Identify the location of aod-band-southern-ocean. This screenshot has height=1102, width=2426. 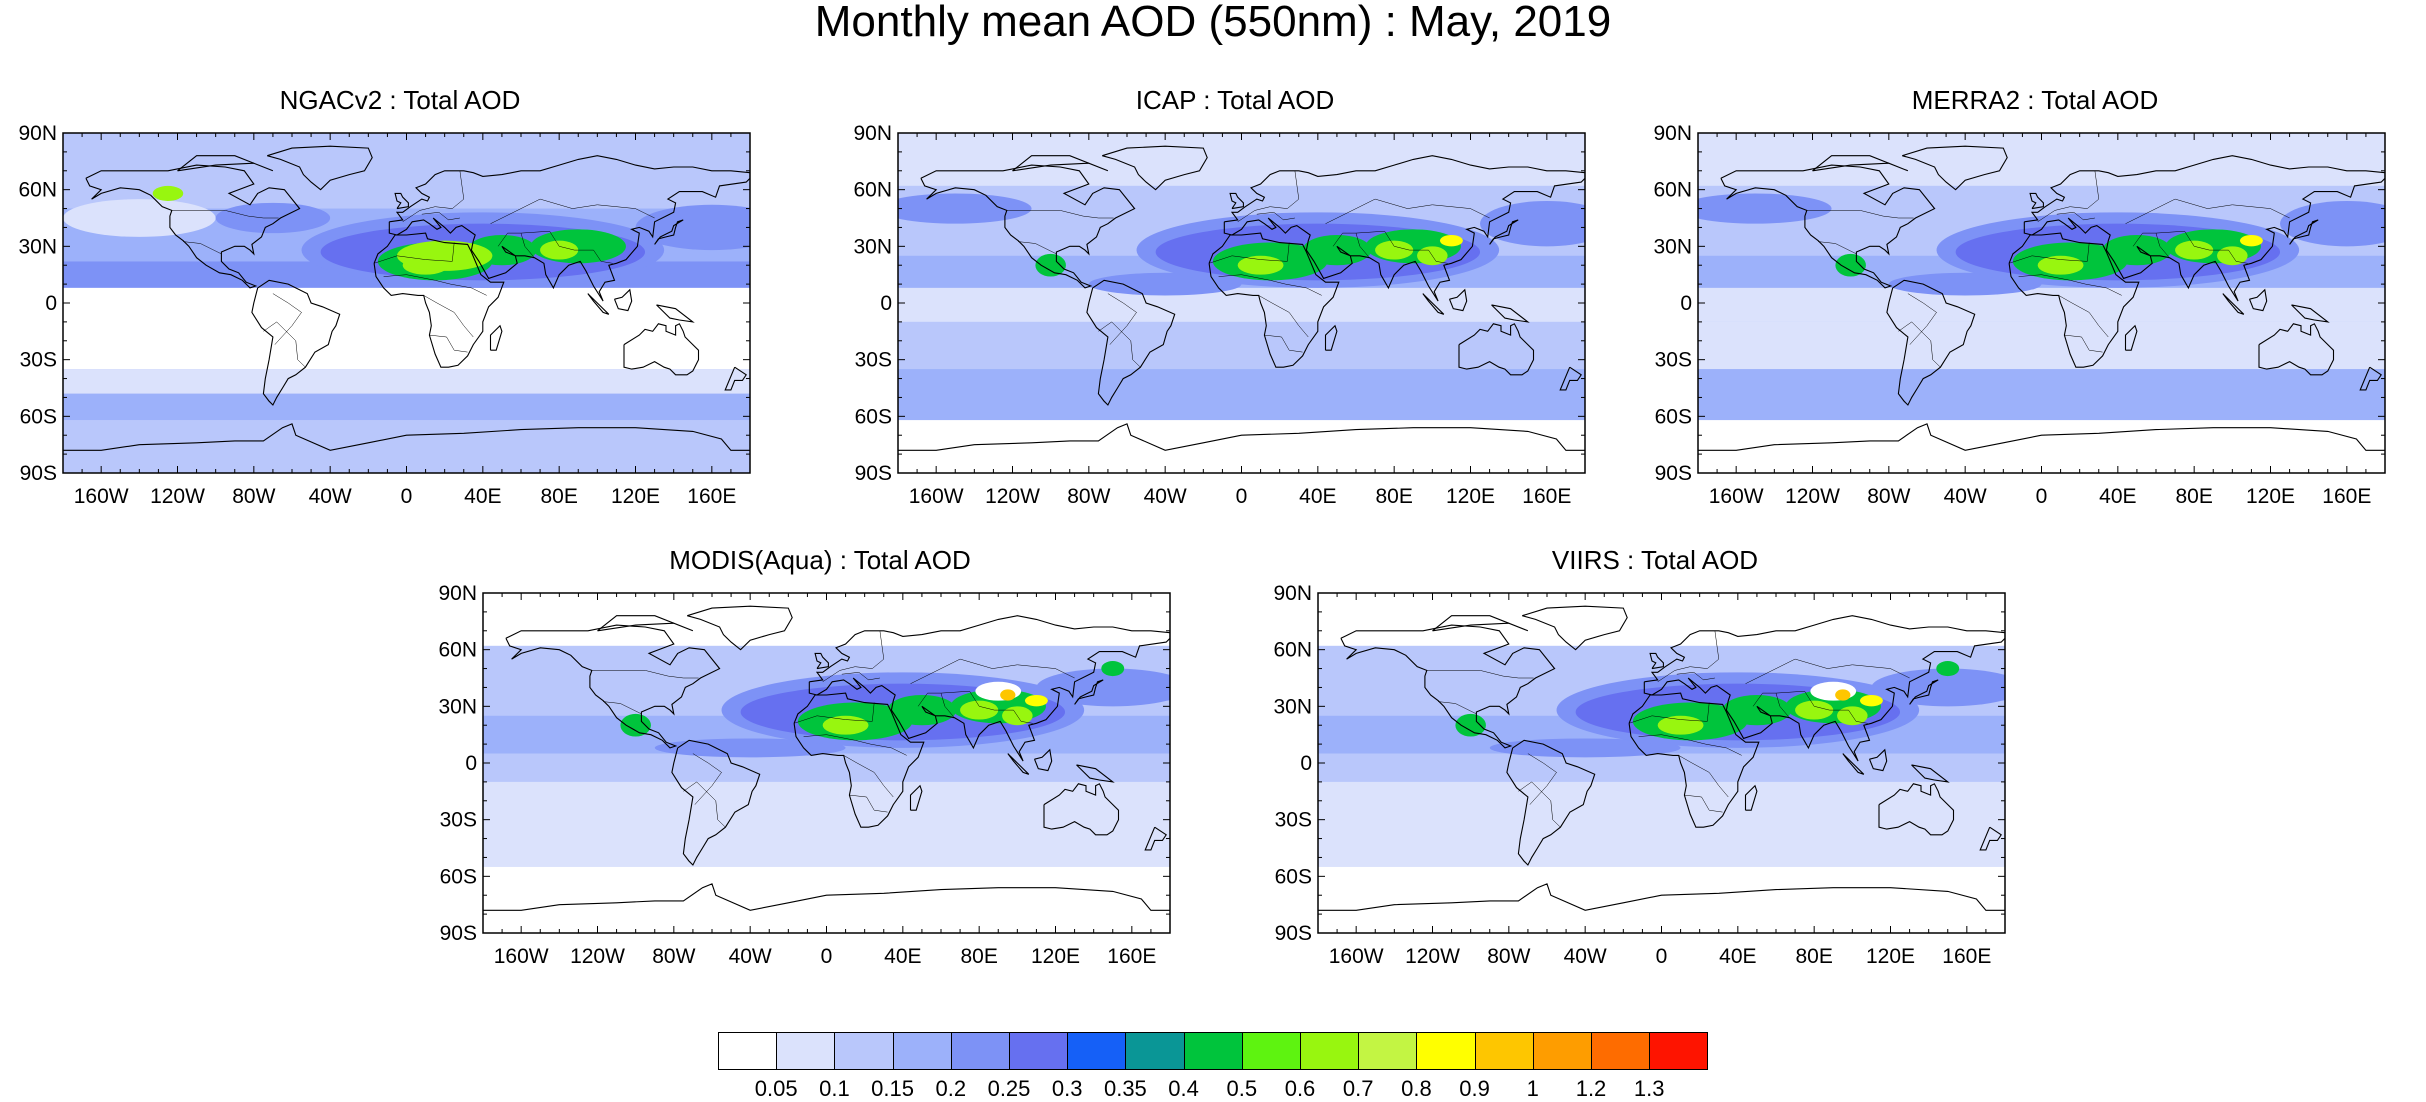
(2041, 395).